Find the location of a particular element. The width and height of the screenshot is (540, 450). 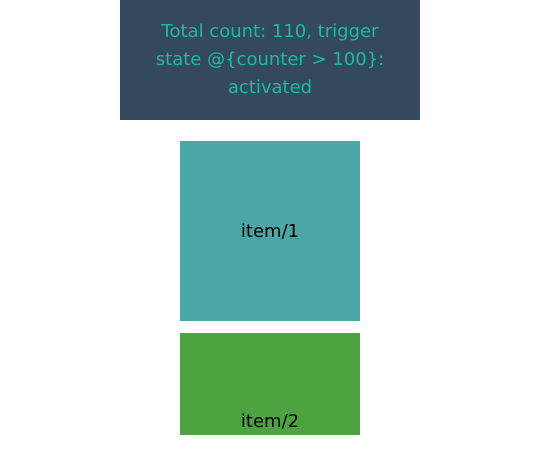

list-item-label: item/2 is located at coordinates (270, 421).